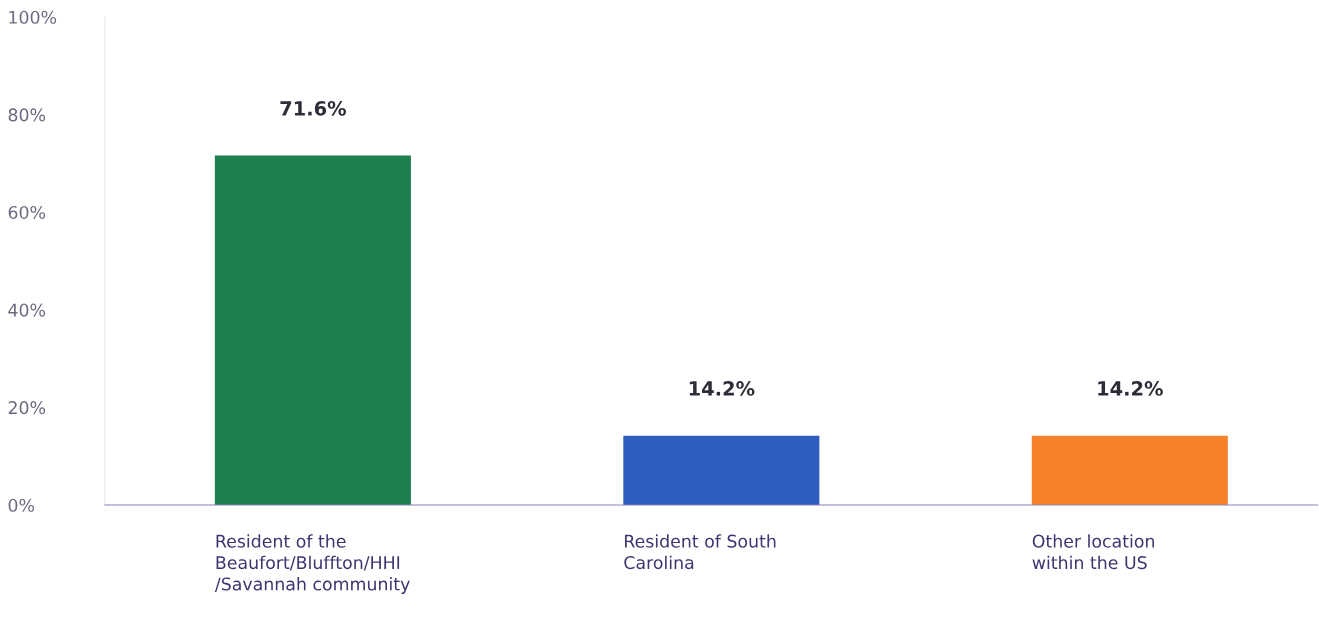 The width and height of the screenshot is (1319, 637). Describe the element at coordinates (1093, 552) in the screenshot. I see `x-tick-label: Other location within the US` at that location.